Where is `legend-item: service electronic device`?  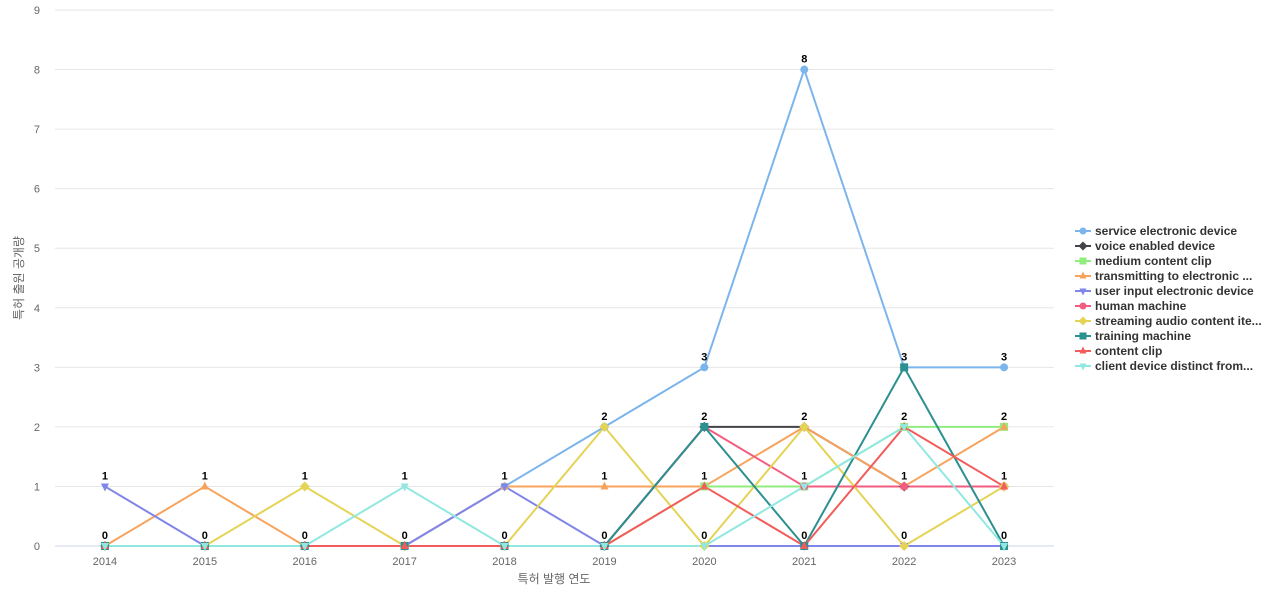 legend-item: service electronic device is located at coordinates (1156, 231).